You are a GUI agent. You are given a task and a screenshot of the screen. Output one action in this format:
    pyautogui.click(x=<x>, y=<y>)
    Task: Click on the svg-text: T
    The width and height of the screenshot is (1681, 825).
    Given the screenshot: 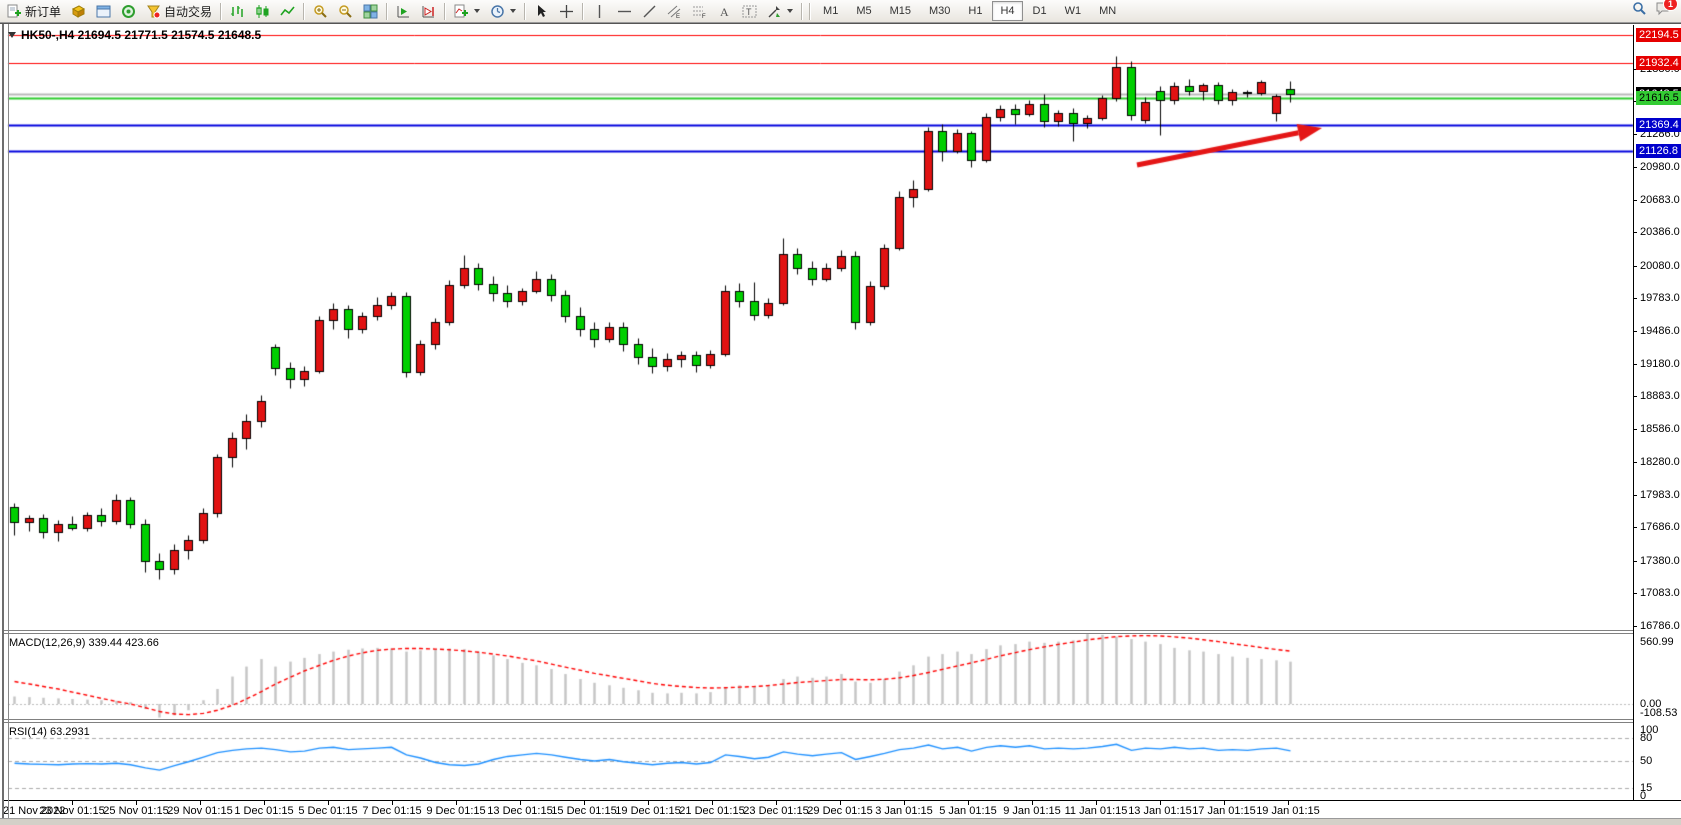 What is the action you would take?
    pyautogui.click(x=749, y=12)
    